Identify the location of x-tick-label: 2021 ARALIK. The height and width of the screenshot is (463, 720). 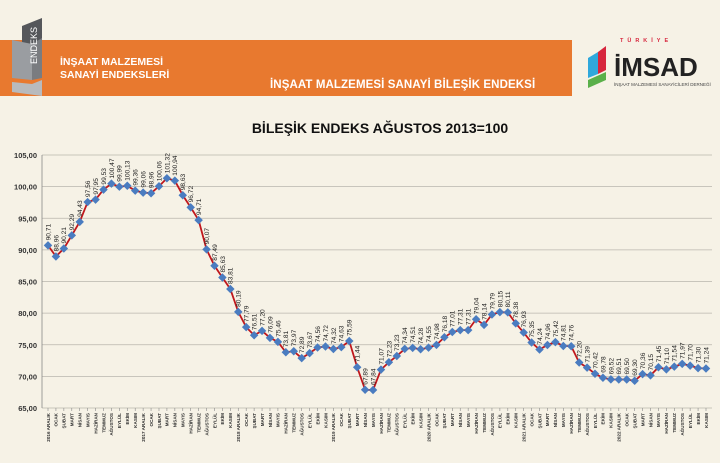
(523, 426).